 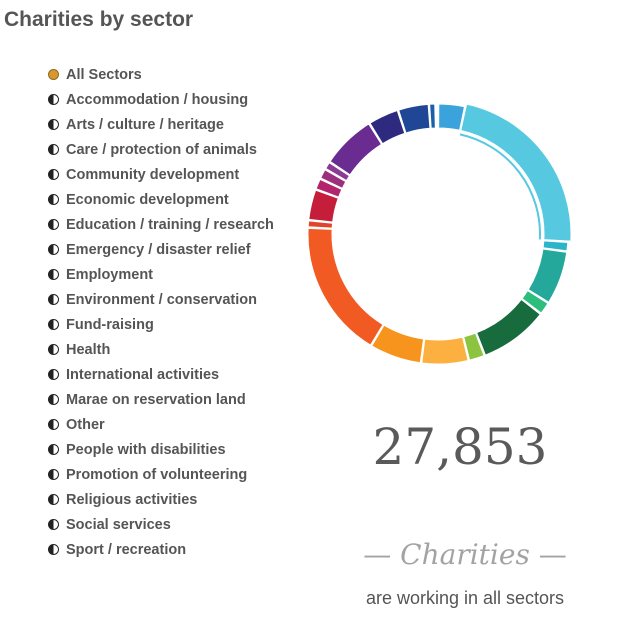 What do you see at coordinates (88, 349) in the screenshot?
I see `sector-option-label: Health` at bounding box center [88, 349].